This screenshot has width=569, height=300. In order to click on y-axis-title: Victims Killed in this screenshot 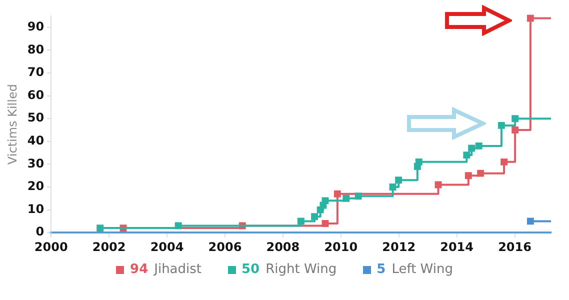, I will do `click(12, 124)`.